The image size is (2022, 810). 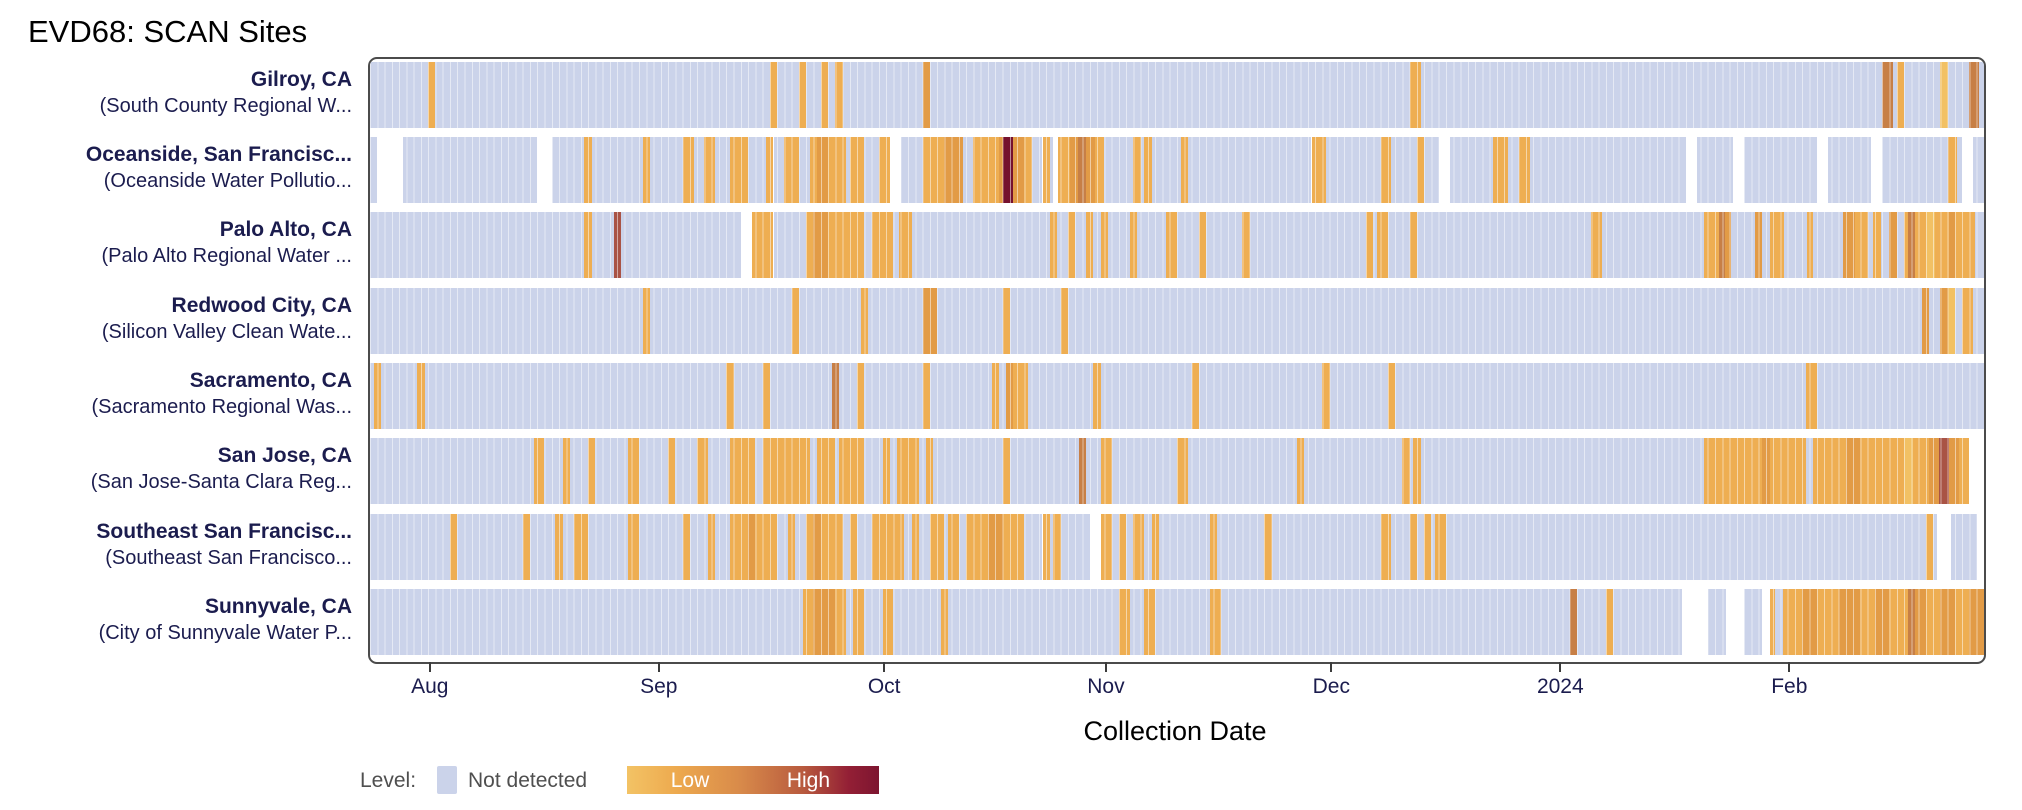 What do you see at coordinates (1175, 731) in the screenshot?
I see `x-axis-title: Collection Date` at bounding box center [1175, 731].